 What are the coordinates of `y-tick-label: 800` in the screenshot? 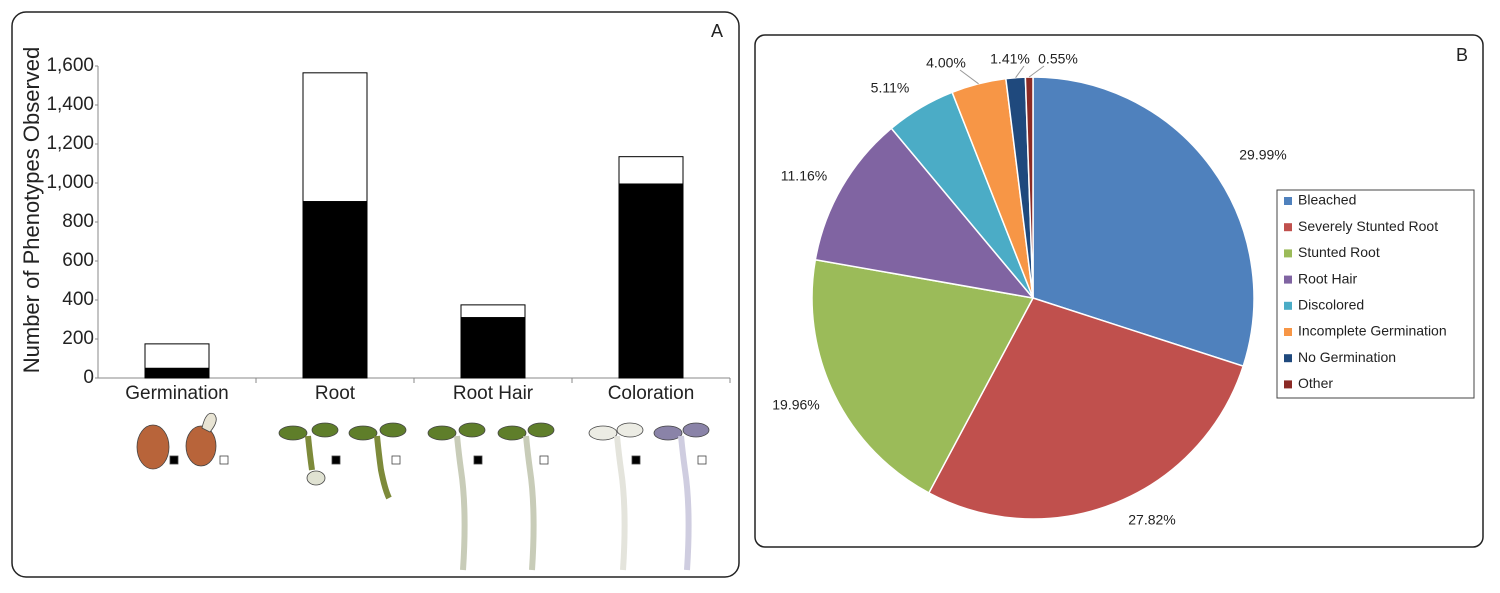 It's located at (78, 221).